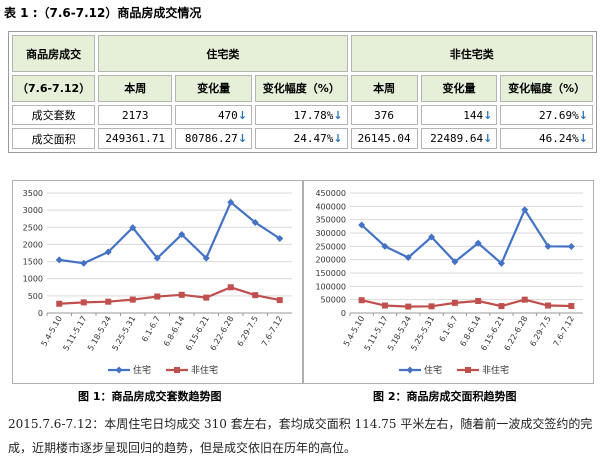 The image size is (605, 464). I want to click on res-change-cell: 470↓, so click(214, 115).